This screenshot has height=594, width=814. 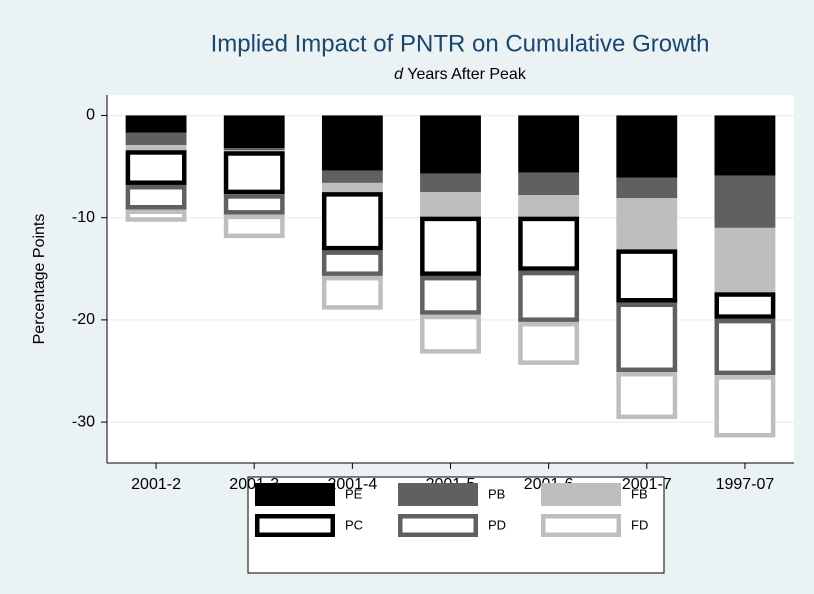 I want to click on legend-label: PD, so click(x=497, y=524).